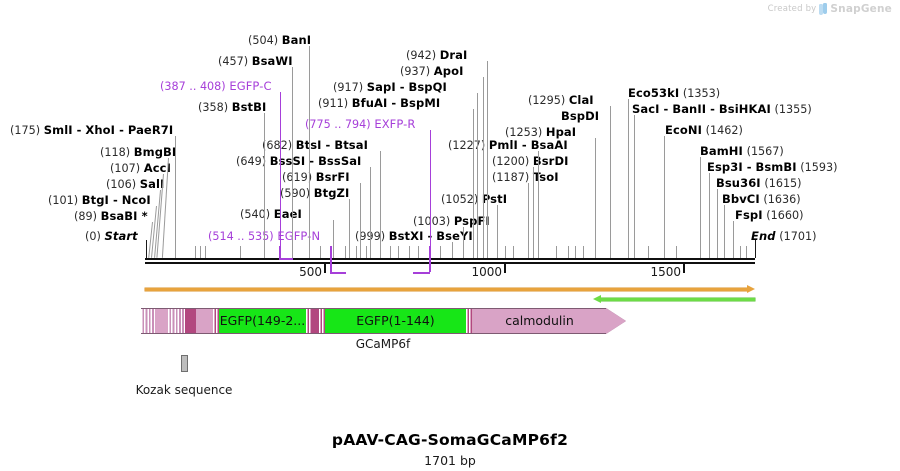  Describe the element at coordinates (761, 199) in the screenshot. I see `enzyme-label-bbvci: BbvCI (1636)` at that location.